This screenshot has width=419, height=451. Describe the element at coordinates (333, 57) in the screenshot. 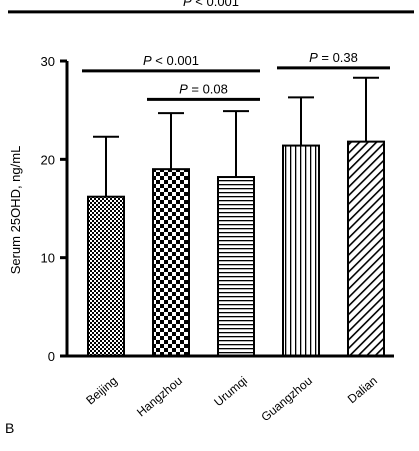

I see `significance-label-3: P = 0.38` at that location.